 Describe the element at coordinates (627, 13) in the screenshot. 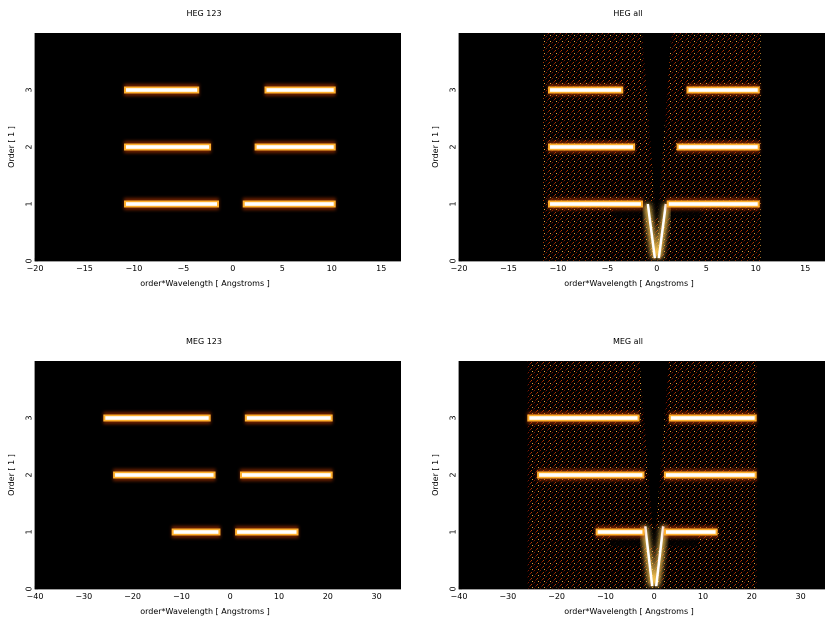

I see `chart-title: HEG all` at that location.